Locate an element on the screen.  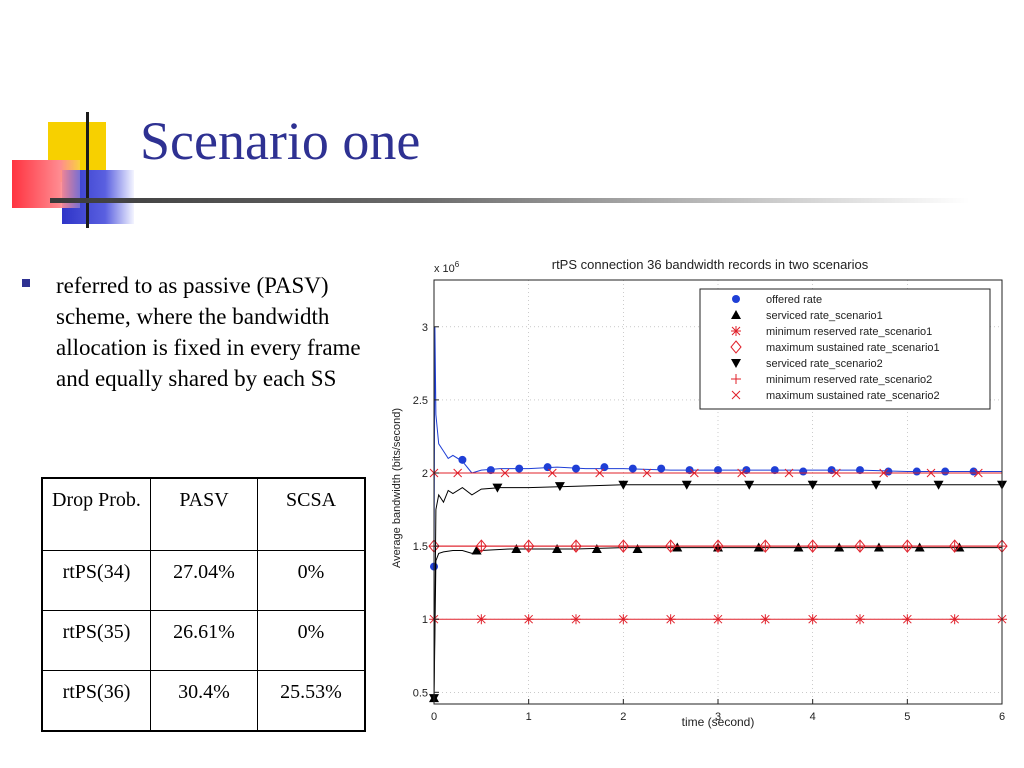
table-cell: 26.61% is located at coordinates (204, 640).